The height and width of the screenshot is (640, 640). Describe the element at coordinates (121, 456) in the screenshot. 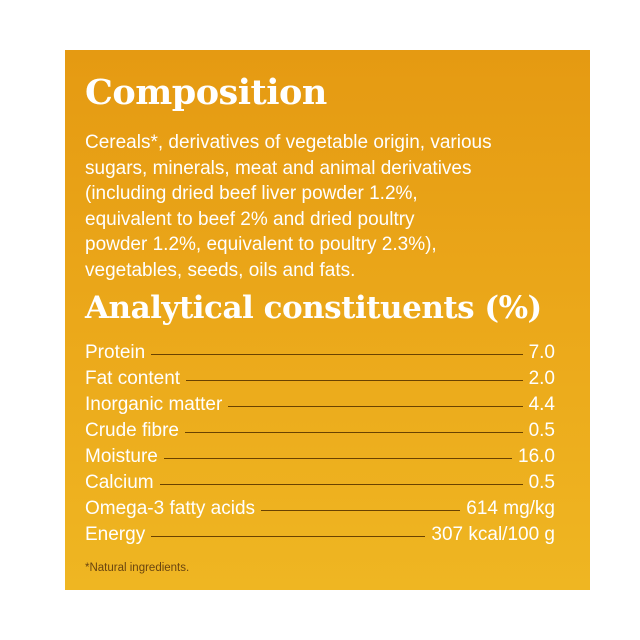

I see `row-name: Moisture` at that location.